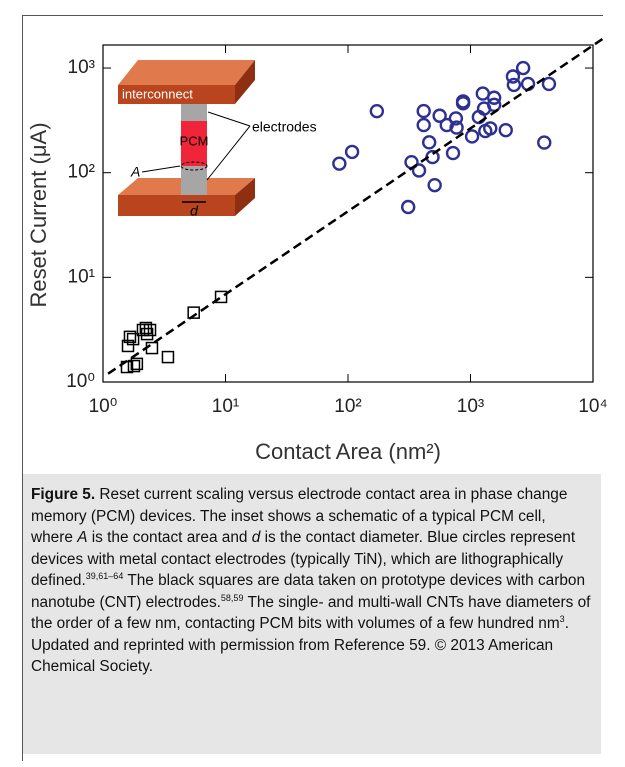 Image resolution: width=625 pixels, height=767 pixels. Describe the element at coordinates (82, 537) in the screenshot. I see `caption-text: A` at that location.